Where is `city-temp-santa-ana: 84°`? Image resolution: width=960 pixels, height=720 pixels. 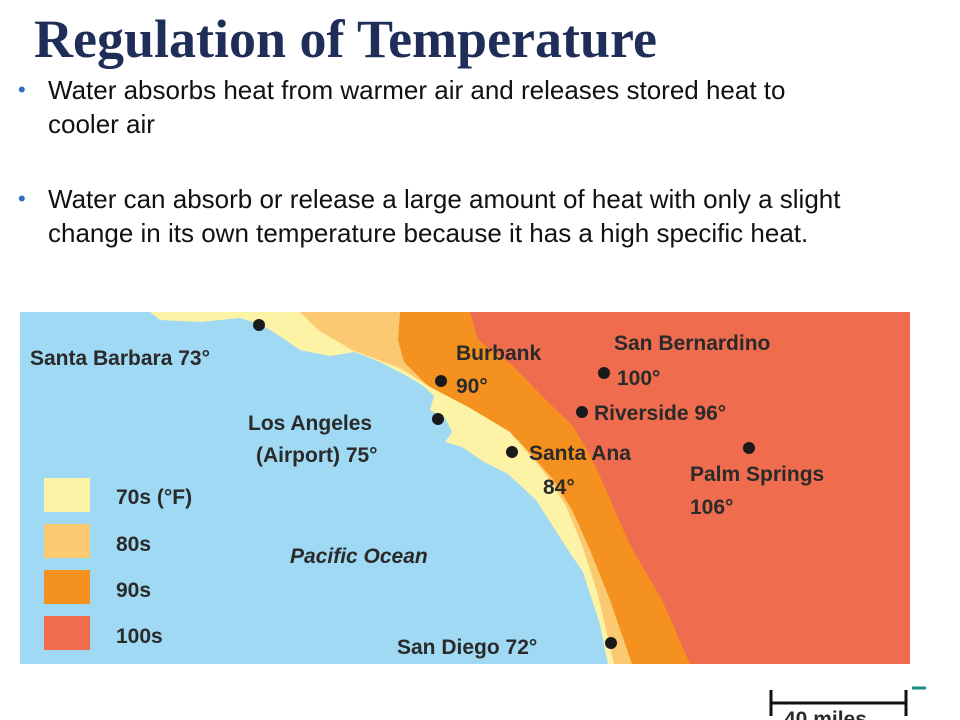 city-temp-santa-ana: 84° is located at coordinates (559, 487).